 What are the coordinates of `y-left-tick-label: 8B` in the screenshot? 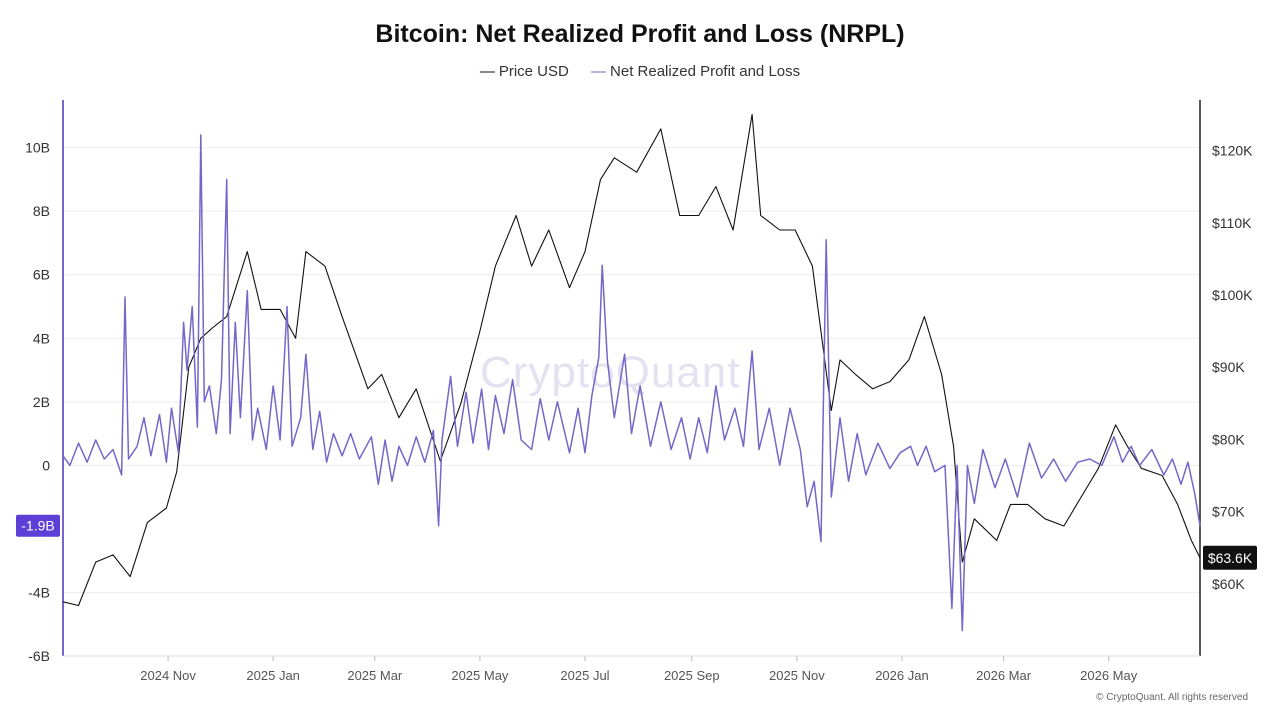 It's located at (41, 211).